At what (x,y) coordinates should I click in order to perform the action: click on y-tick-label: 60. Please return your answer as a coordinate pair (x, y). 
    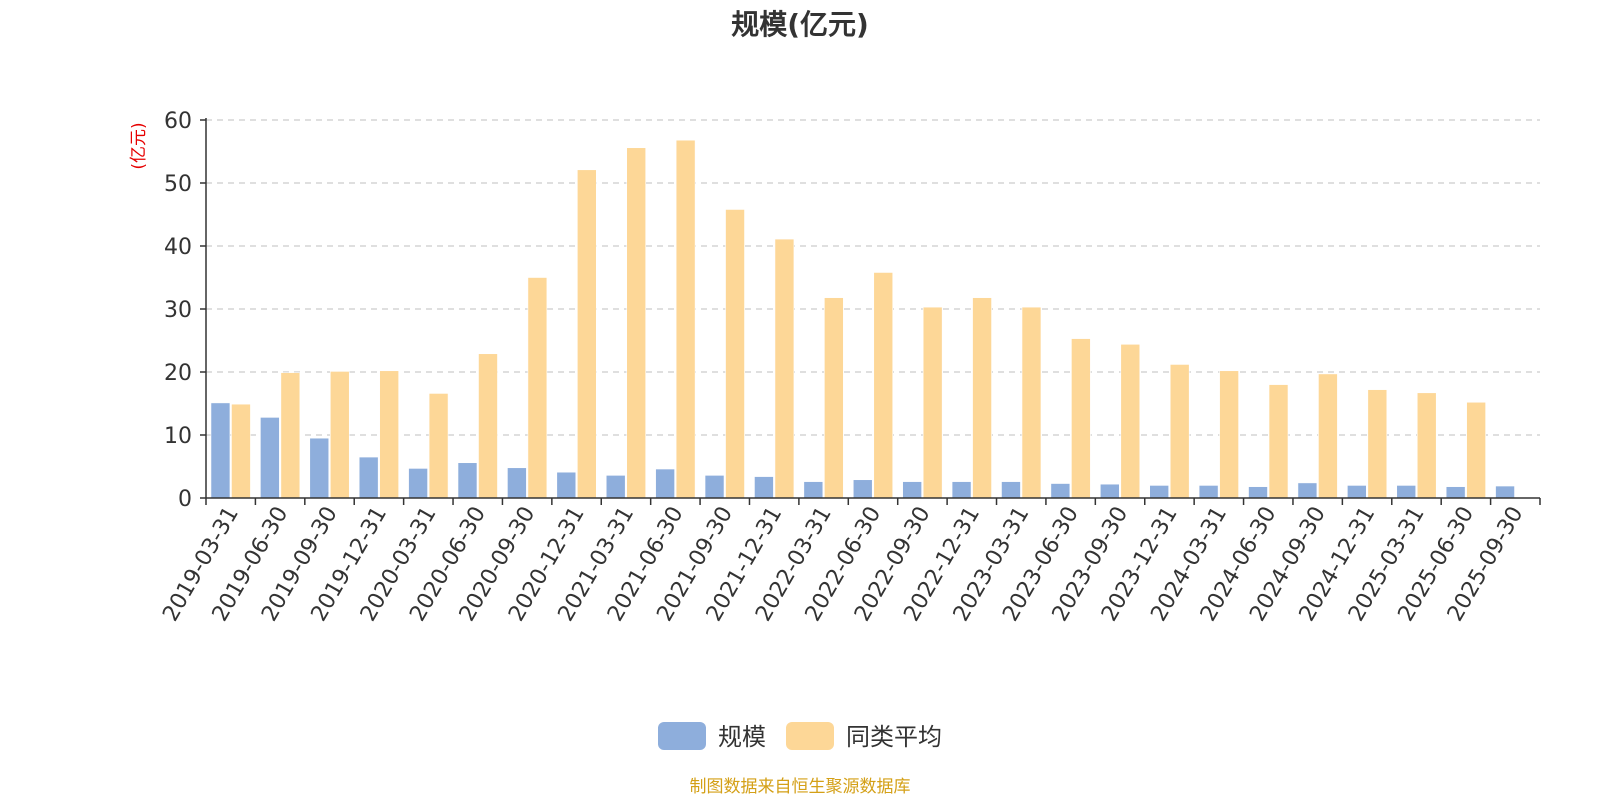
    Looking at the image, I should click on (178, 121).